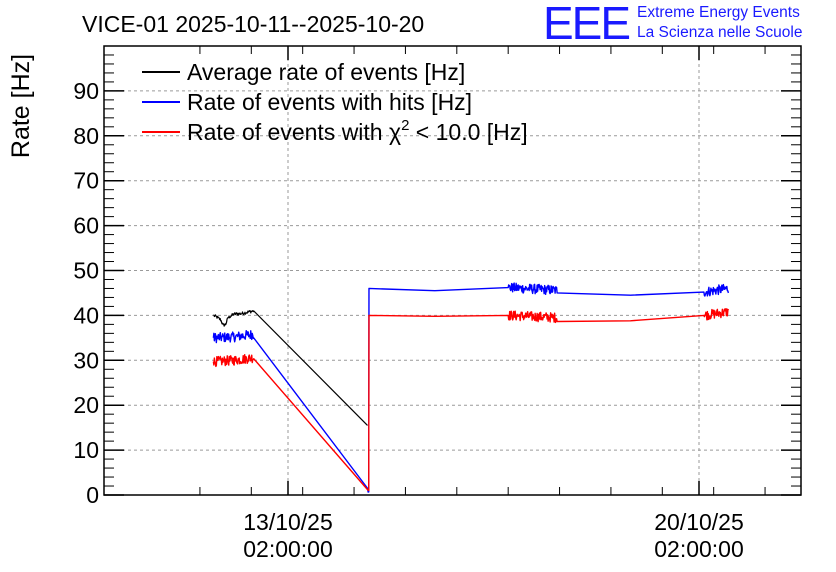  I want to click on y-tick-label: 50, so click(86, 271).